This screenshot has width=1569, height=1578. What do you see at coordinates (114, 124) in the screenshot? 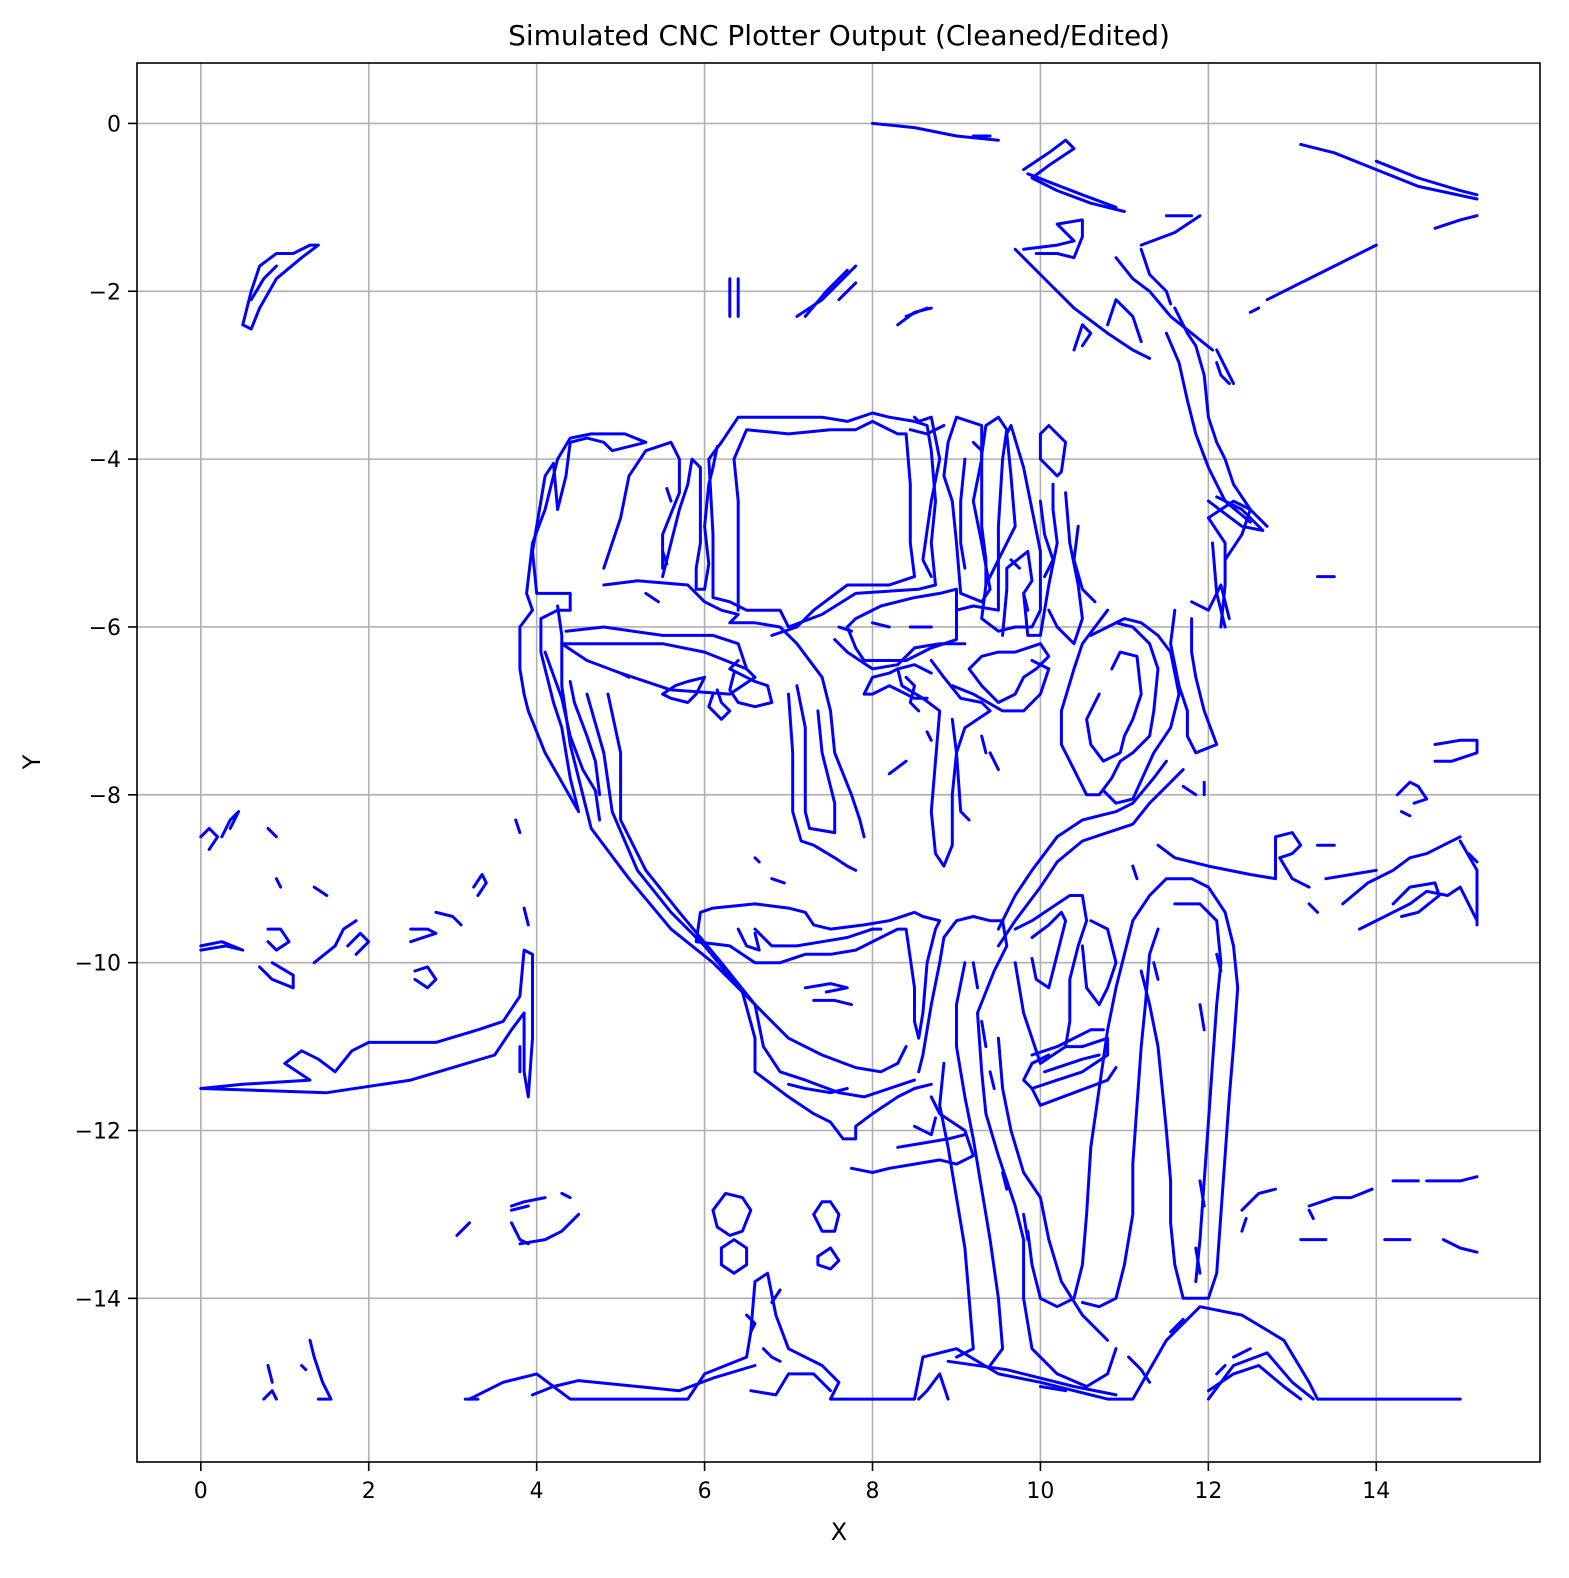
I see `y-tick-label: 0` at bounding box center [114, 124].